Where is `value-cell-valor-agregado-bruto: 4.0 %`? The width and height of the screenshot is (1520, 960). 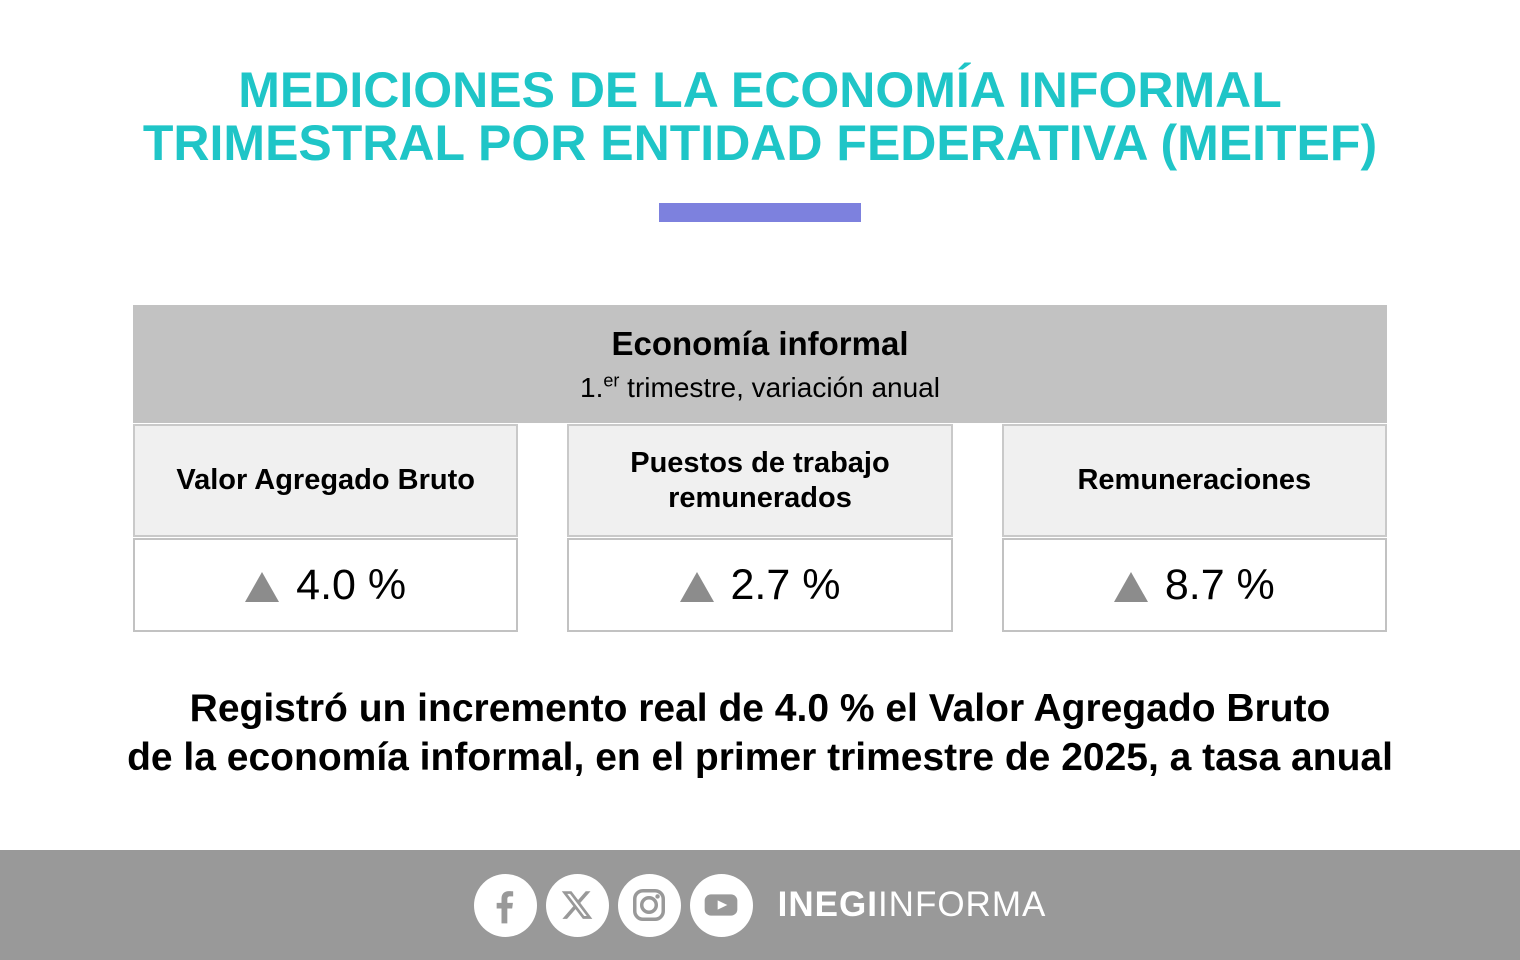 value-cell-valor-agregado-bruto: 4.0 % is located at coordinates (326, 585).